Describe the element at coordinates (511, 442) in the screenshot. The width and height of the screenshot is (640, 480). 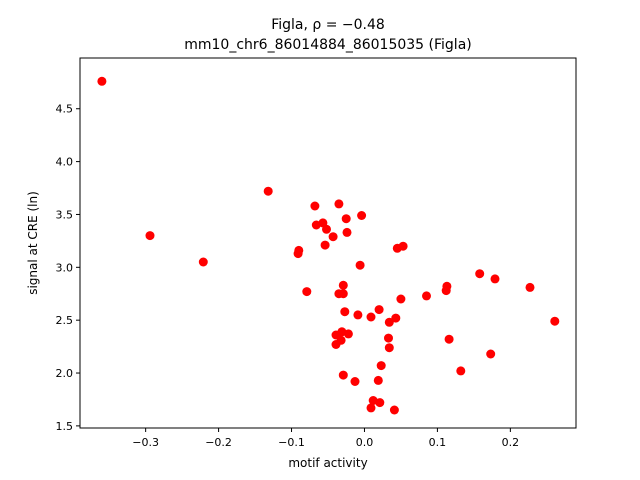
I see `x-tick-label: 0.2` at that location.